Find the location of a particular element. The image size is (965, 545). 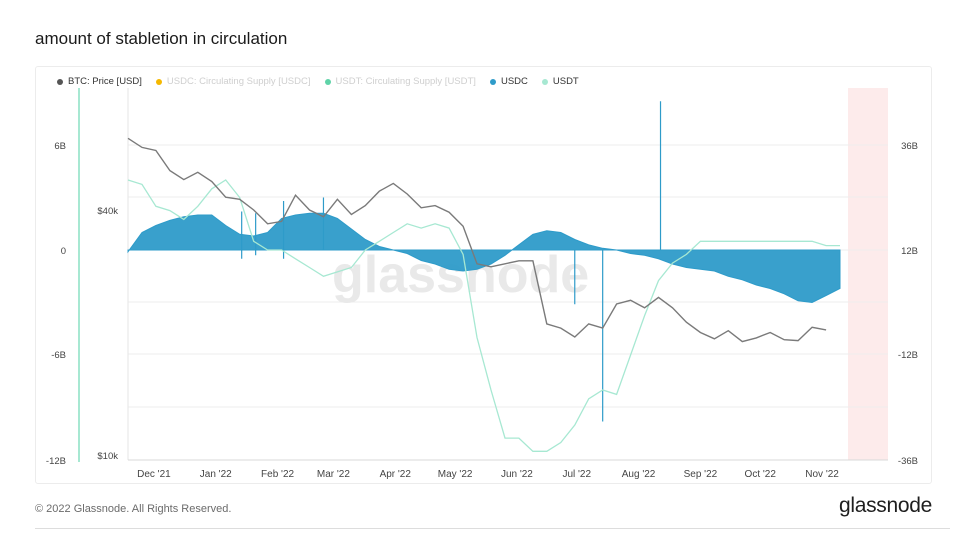

legend-label: BTC: Price [USD] is located at coordinates (105, 81).